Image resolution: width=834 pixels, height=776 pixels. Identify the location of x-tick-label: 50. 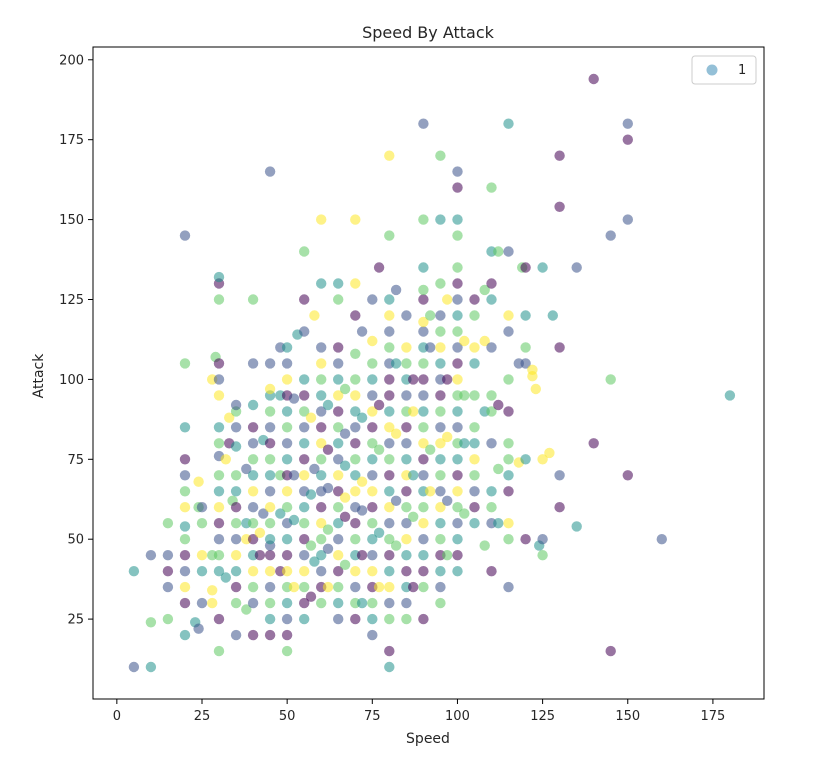
(287, 716).